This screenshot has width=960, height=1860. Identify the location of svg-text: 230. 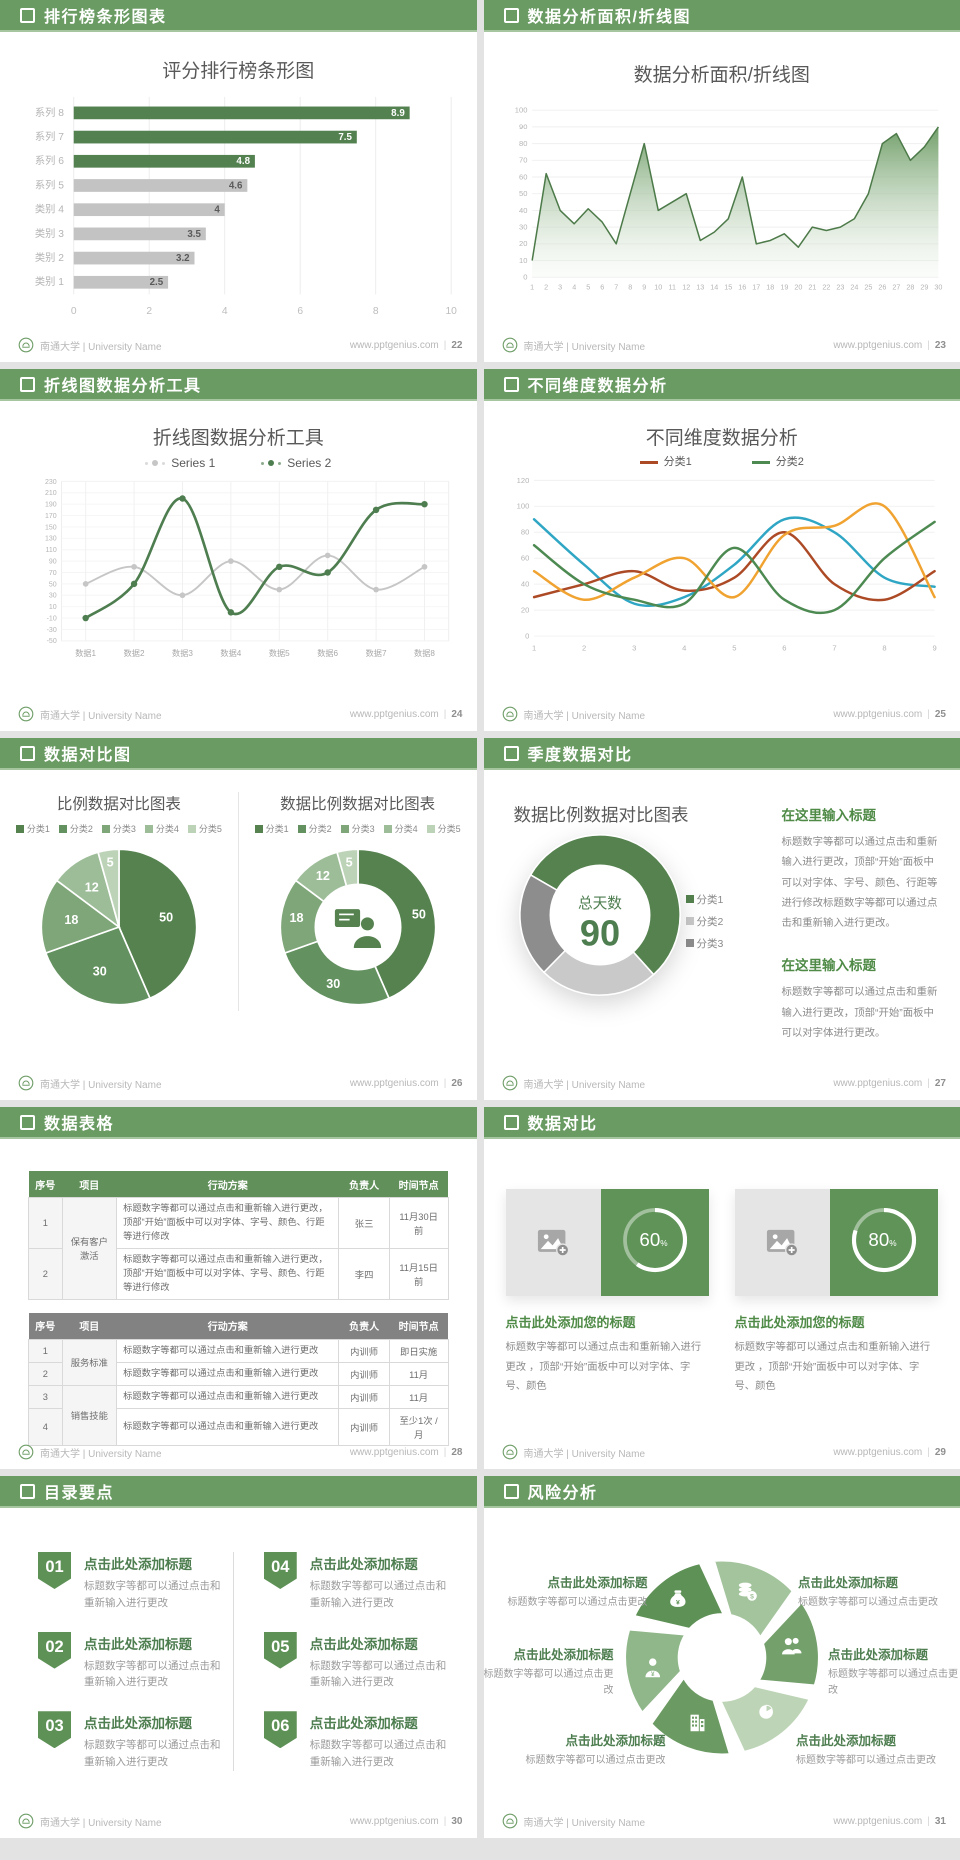
(51, 482).